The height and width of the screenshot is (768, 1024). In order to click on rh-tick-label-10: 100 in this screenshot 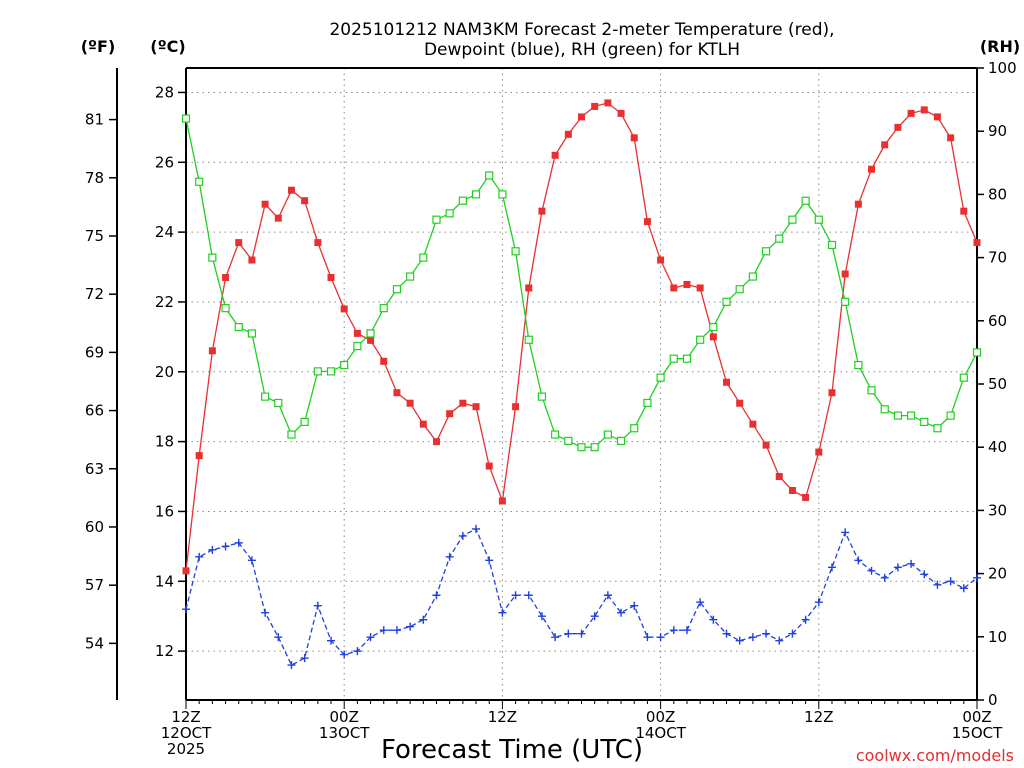, I will do `click(1002, 68)`.